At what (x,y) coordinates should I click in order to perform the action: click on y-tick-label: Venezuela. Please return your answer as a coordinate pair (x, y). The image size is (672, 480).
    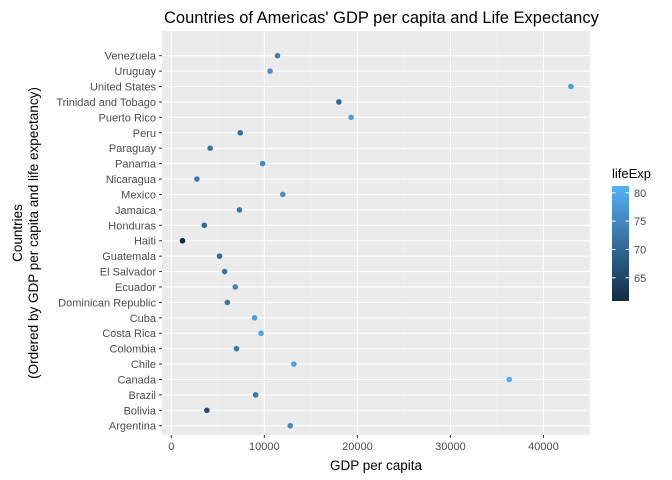
    Looking at the image, I should click on (131, 57).